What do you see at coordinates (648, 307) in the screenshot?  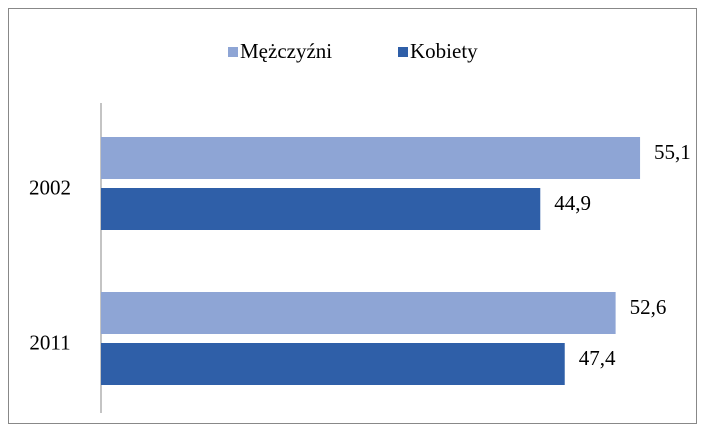 I see `value-label: 52,6` at bounding box center [648, 307].